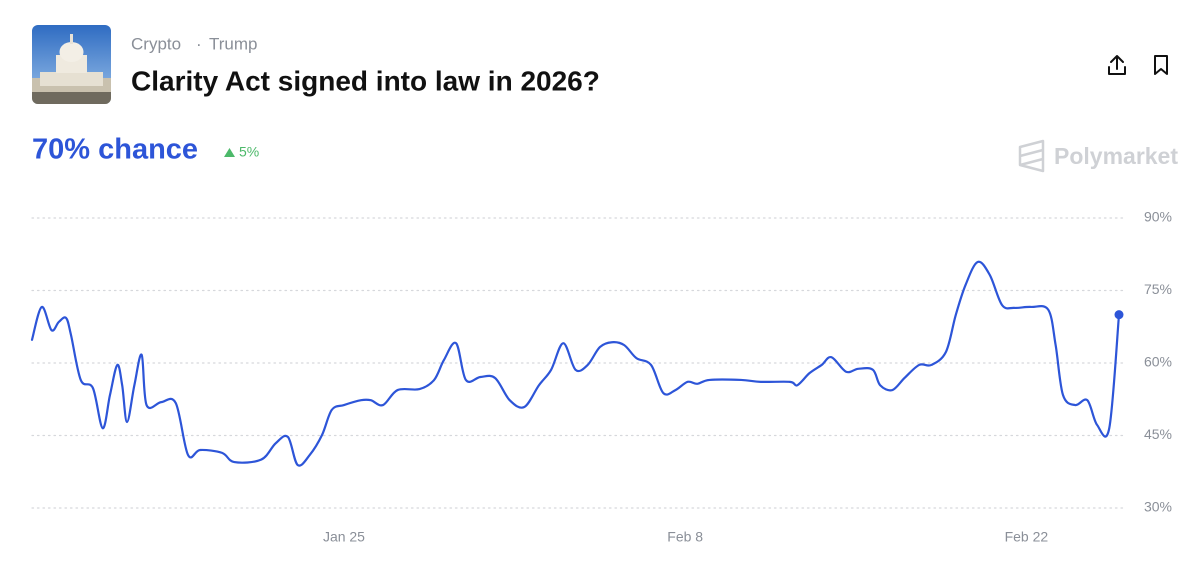 The width and height of the screenshot is (1199, 564). Describe the element at coordinates (1158, 362) in the screenshot. I see `y-tick-label: 60%` at that location.